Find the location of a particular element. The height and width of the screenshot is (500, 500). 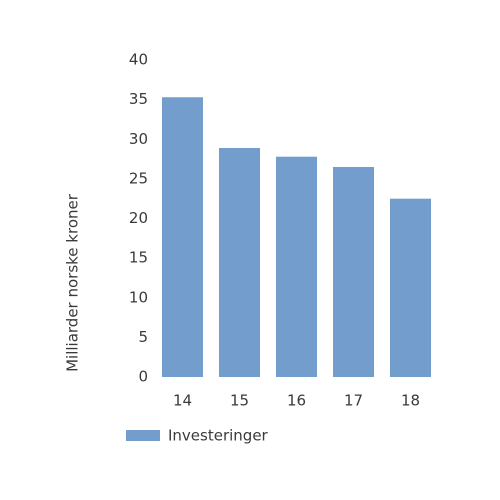

y-axis-label: Milliarder norske kroner is located at coordinates (73, 282).